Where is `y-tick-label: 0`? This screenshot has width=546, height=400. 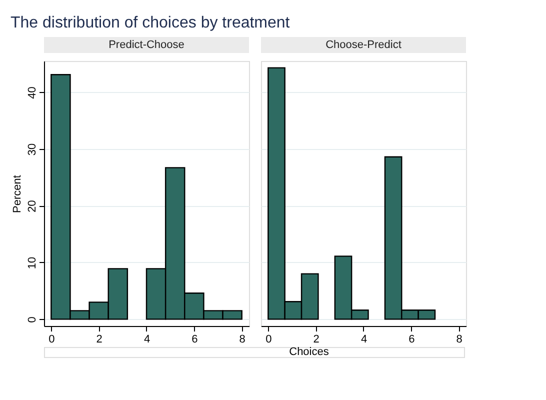 y-tick-label: 0 is located at coordinates (32, 319).